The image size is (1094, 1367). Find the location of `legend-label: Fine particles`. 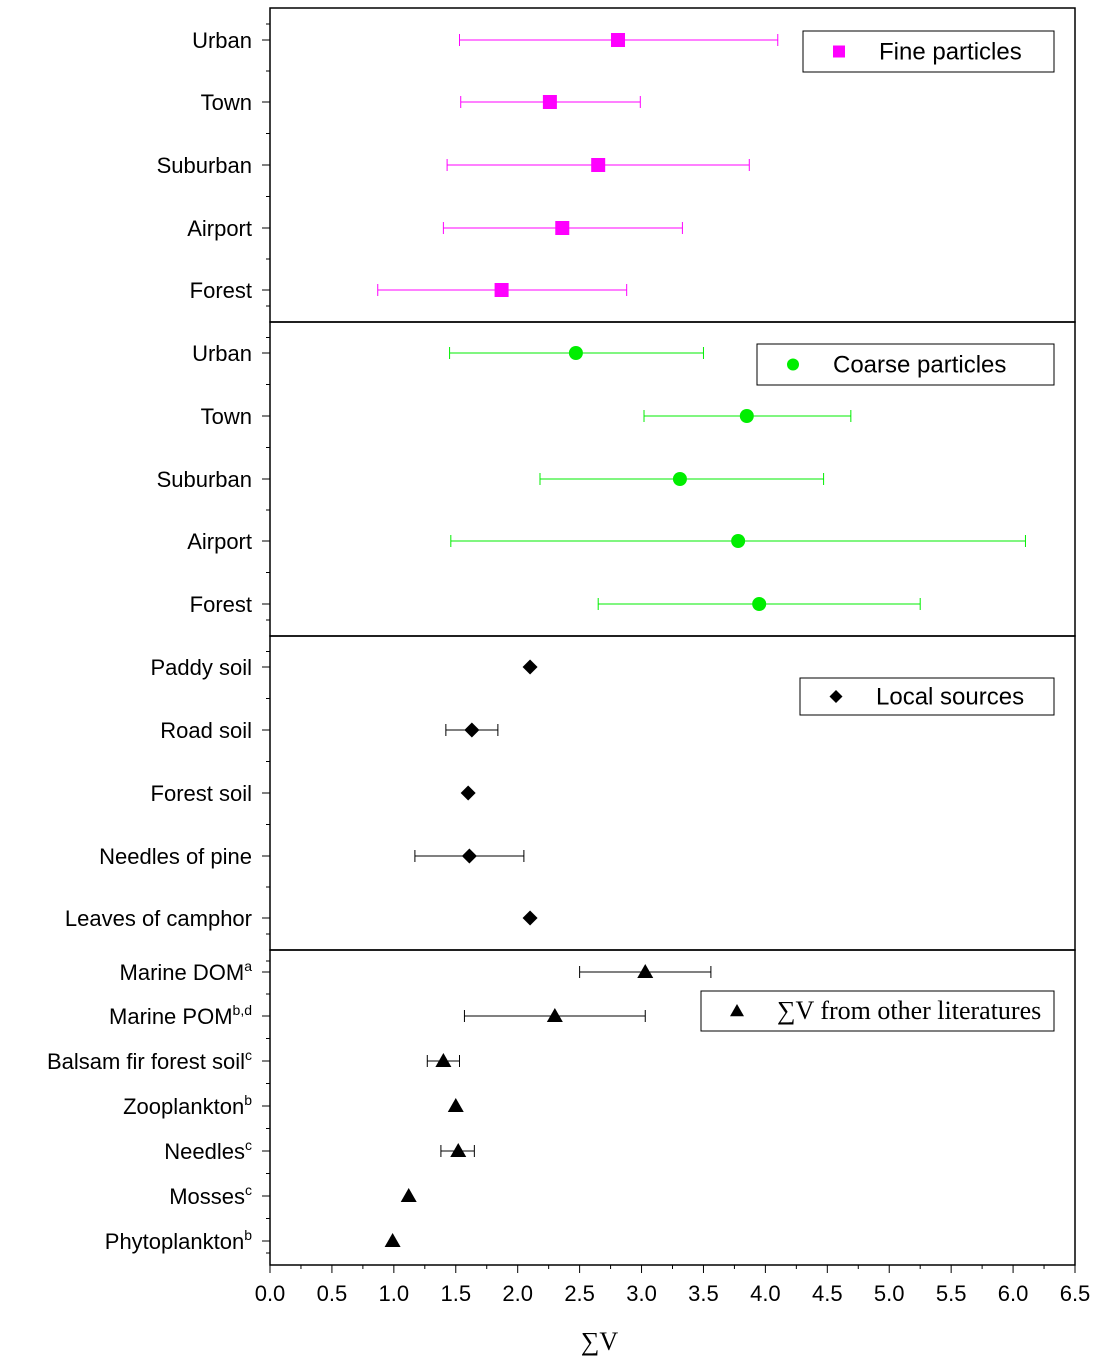

legend-label: Fine particles is located at coordinates (950, 52).